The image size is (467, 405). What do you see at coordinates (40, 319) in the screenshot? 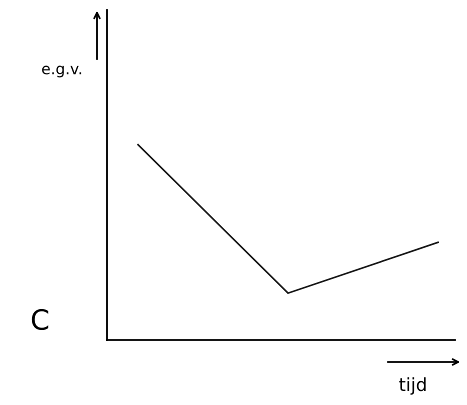
I see `text: C` at bounding box center [40, 319].